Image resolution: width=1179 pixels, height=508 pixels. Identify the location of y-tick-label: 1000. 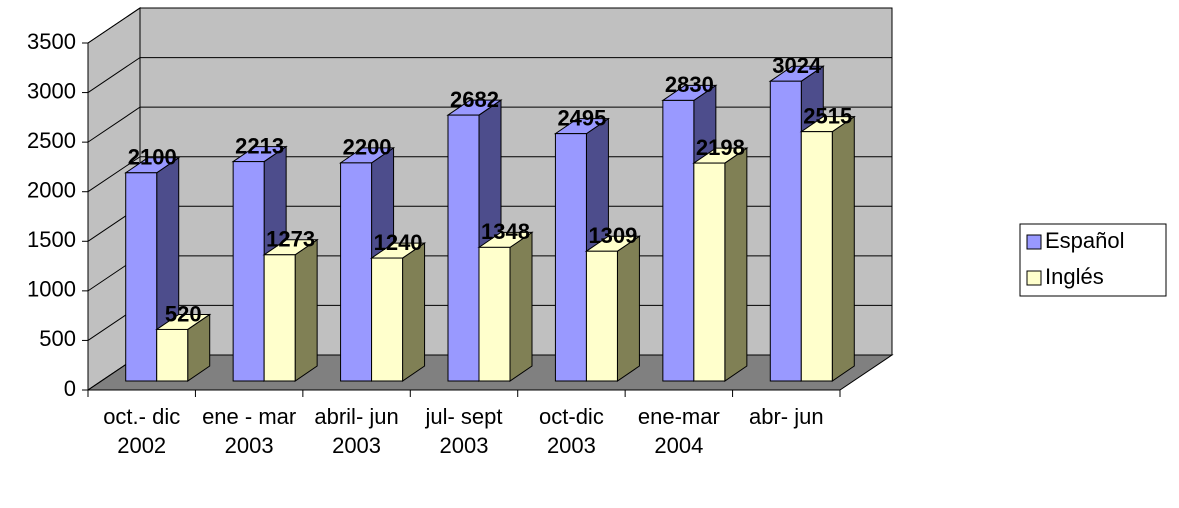
(51, 289).